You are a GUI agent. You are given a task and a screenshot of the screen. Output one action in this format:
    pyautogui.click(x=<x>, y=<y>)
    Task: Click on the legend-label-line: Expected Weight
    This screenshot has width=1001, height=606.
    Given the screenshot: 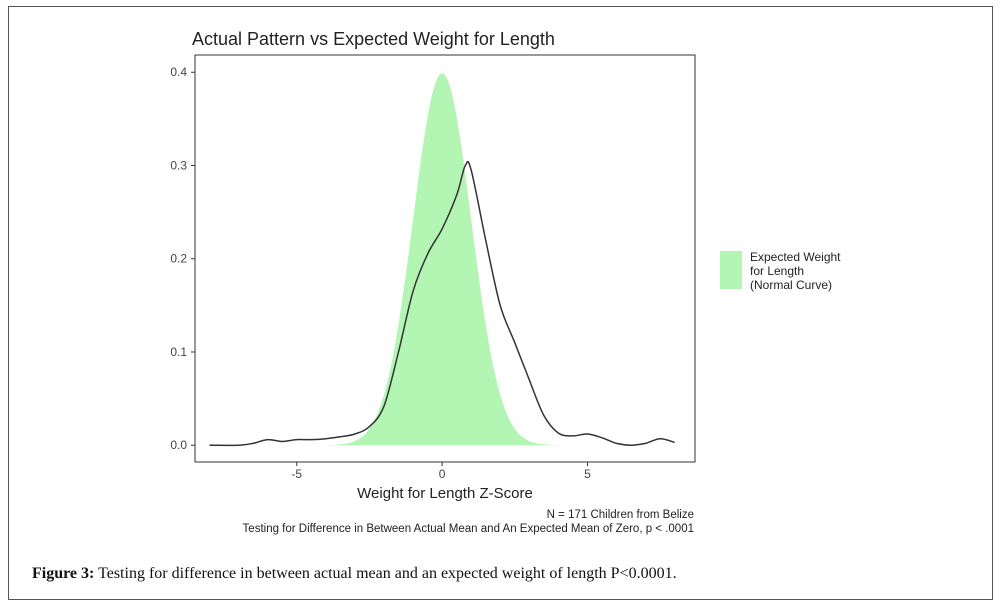 What is the action you would take?
    pyautogui.click(x=795, y=257)
    